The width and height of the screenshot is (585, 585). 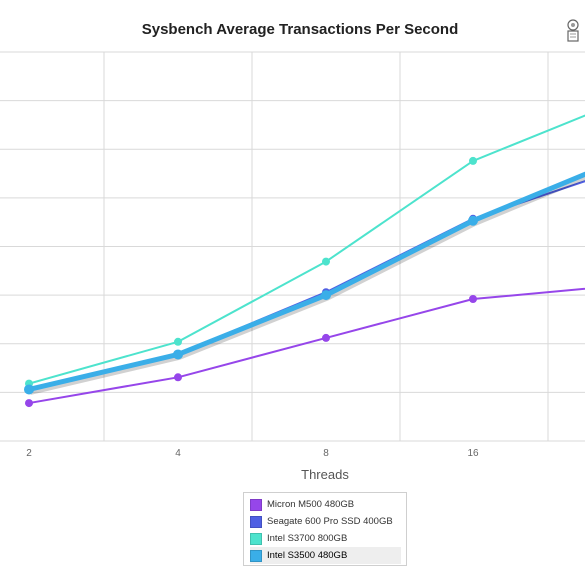 I want to click on legend-label: Micron M500 480GB, so click(x=311, y=504).